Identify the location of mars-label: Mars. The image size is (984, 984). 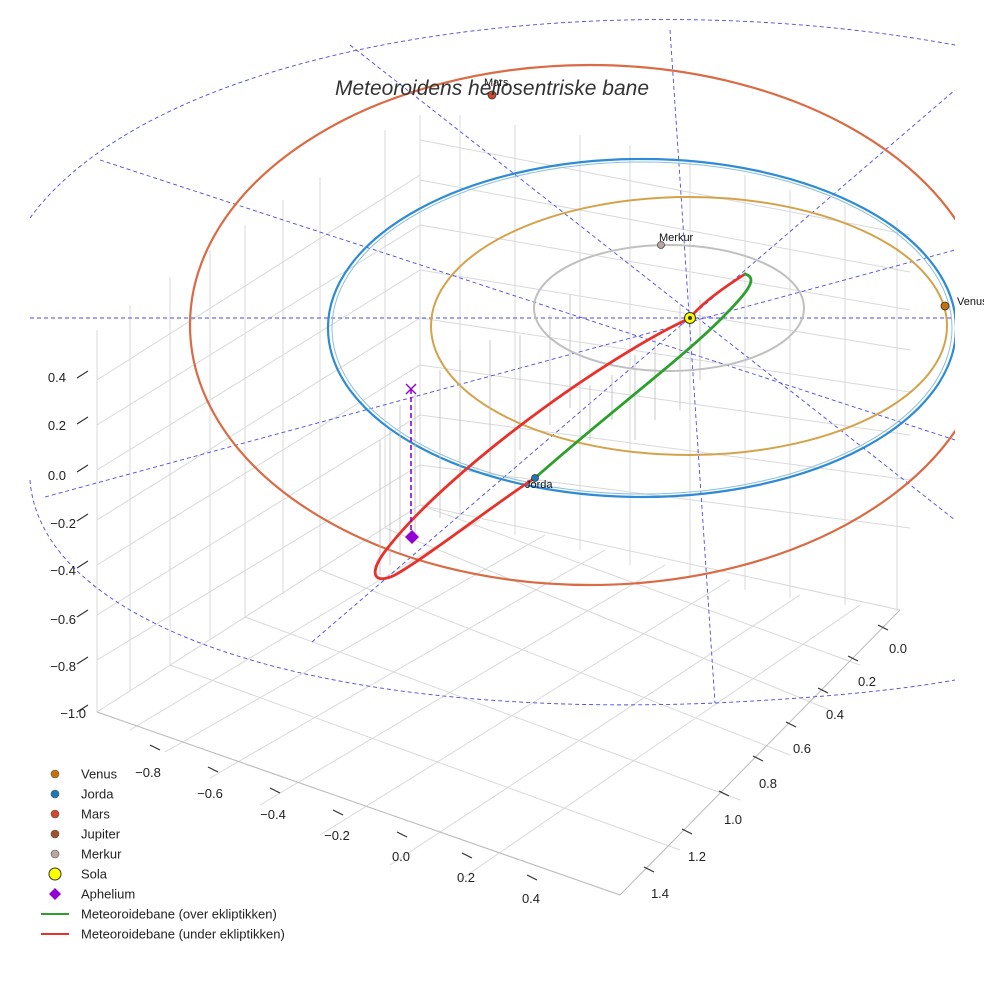
(496, 83).